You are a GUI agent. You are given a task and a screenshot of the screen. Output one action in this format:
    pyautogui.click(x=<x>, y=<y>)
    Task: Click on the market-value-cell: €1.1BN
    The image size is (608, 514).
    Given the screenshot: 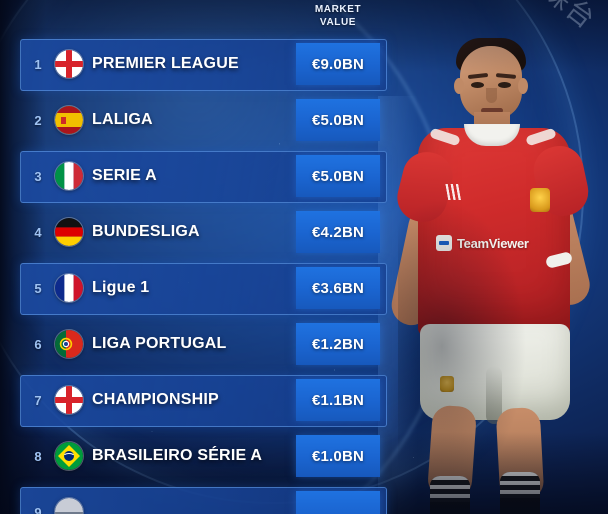 What is the action you would take?
    pyautogui.click(x=338, y=400)
    